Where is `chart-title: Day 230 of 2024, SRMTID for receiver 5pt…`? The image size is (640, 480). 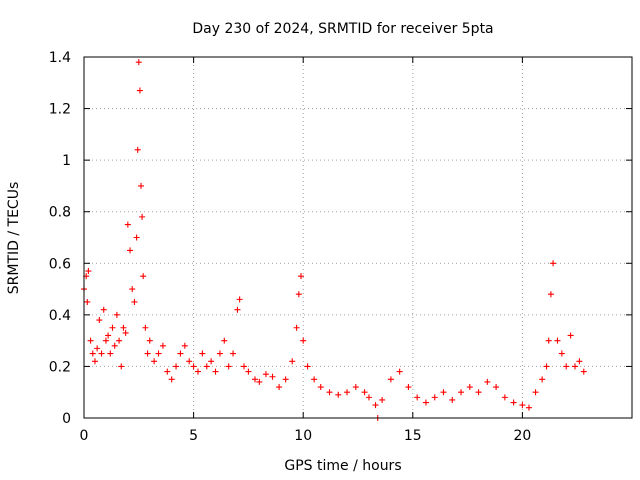 chart-title: Day 230 of 2024, SRMTID for receiver 5pt… is located at coordinates (342, 29).